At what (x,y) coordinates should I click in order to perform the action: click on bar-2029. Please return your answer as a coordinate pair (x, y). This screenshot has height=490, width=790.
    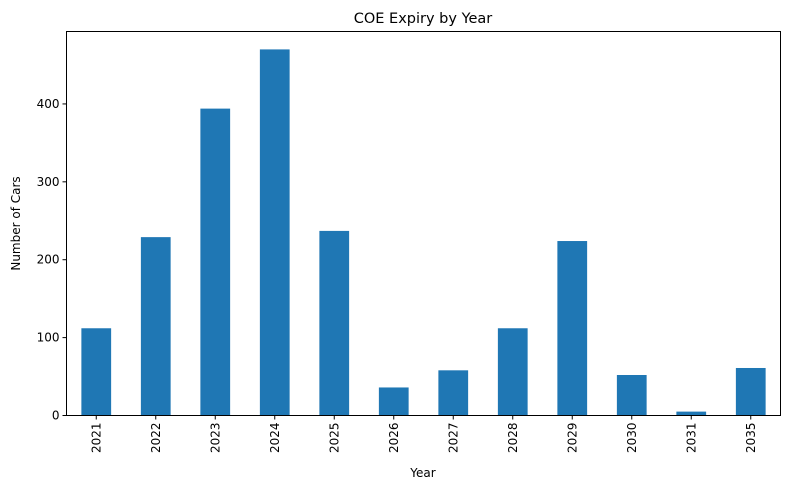
    Looking at the image, I should click on (572, 328).